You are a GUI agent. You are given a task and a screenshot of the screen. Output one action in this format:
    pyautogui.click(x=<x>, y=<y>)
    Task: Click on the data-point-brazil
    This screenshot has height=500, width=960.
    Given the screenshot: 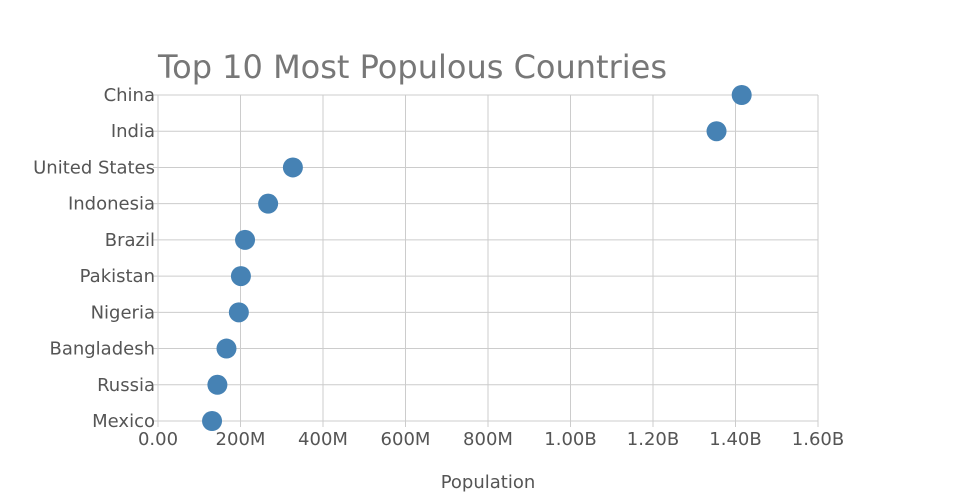 What is the action you would take?
    pyautogui.click(x=245, y=239)
    